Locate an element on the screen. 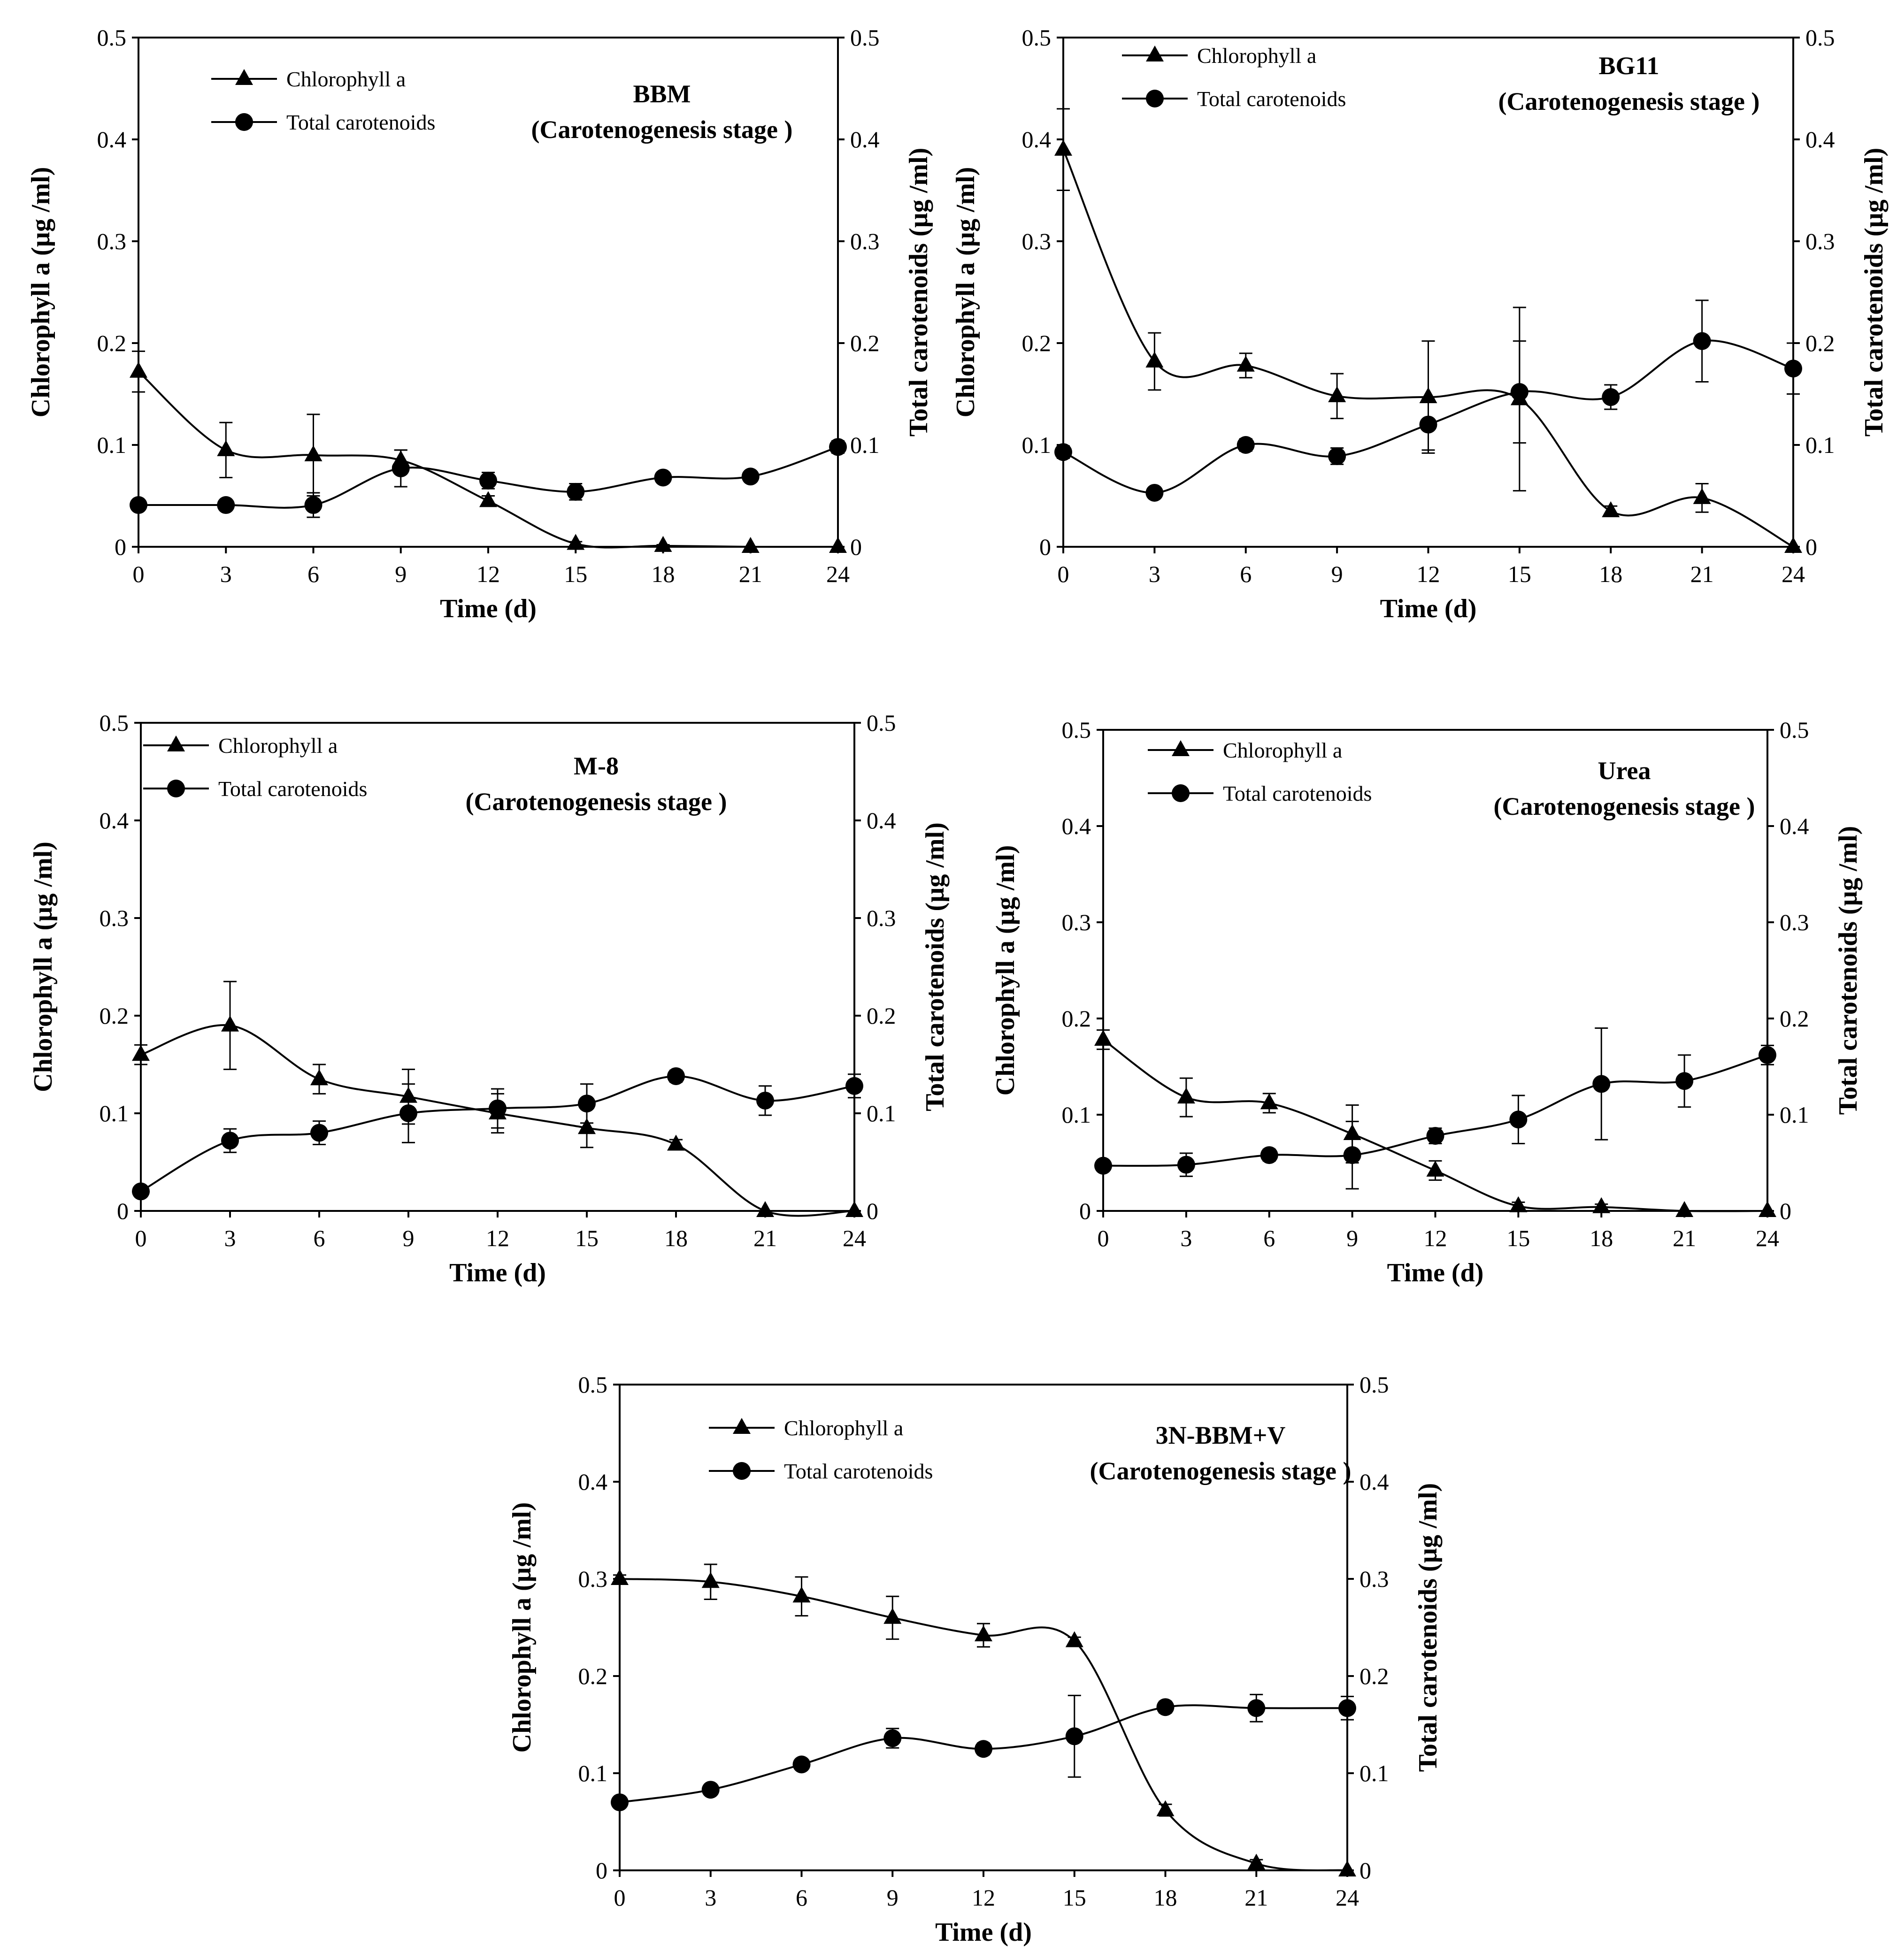 The width and height of the screenshot is (1897, 1960). y2-tick-label: 0.1 is located at coordinates (1374, 1773).